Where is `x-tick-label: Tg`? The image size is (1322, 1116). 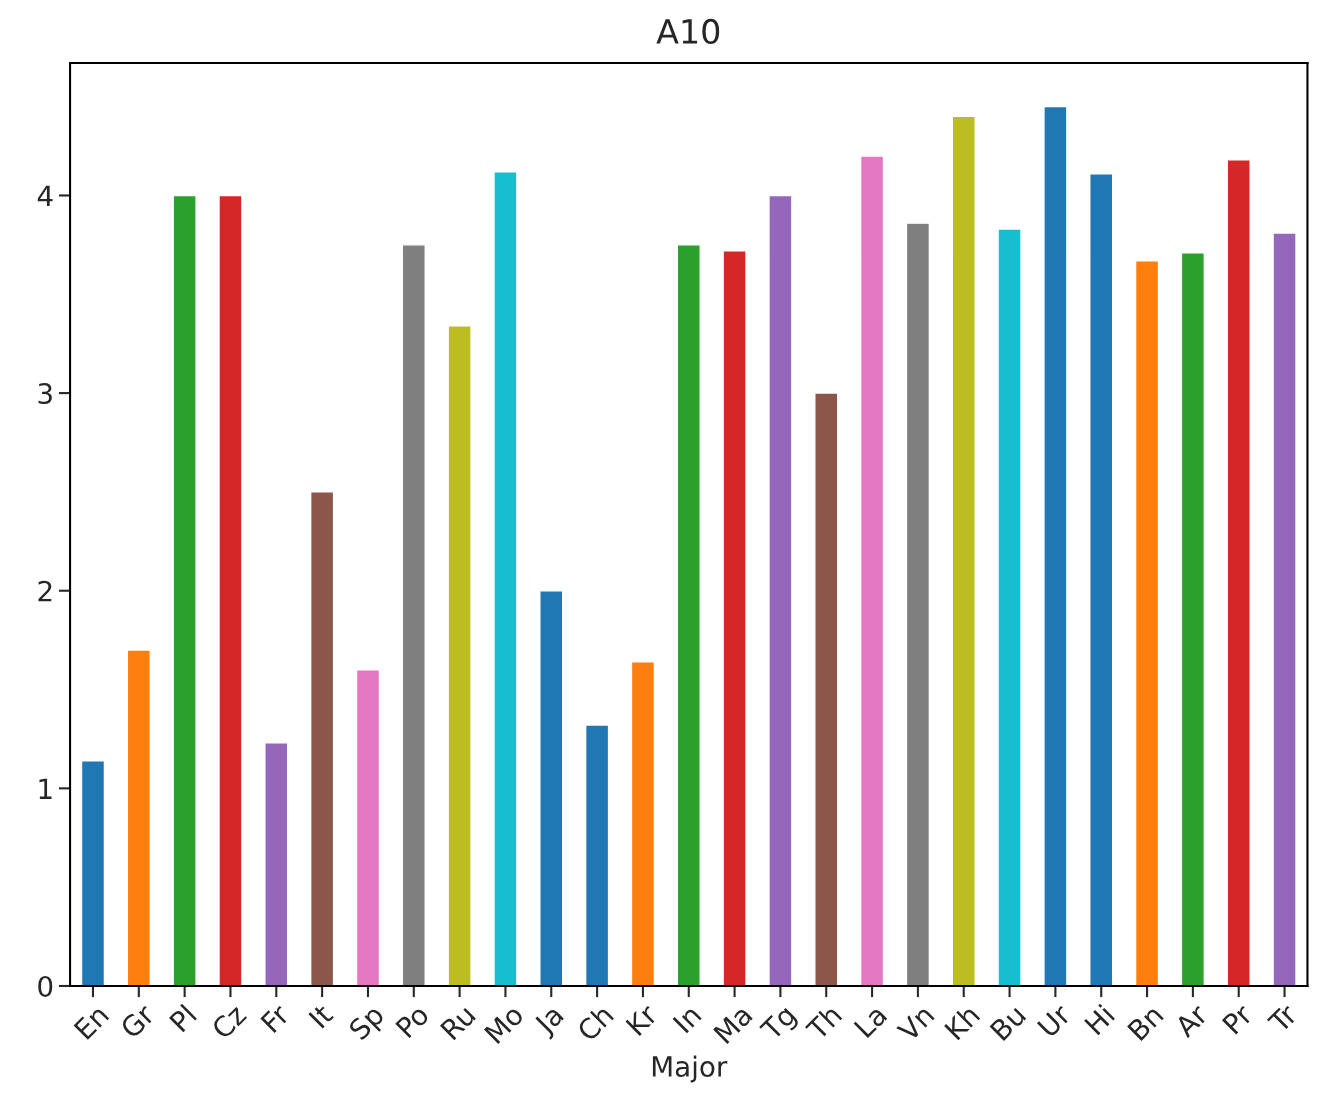
x-tick-label: Tg is located at coordinates (780, 1025).